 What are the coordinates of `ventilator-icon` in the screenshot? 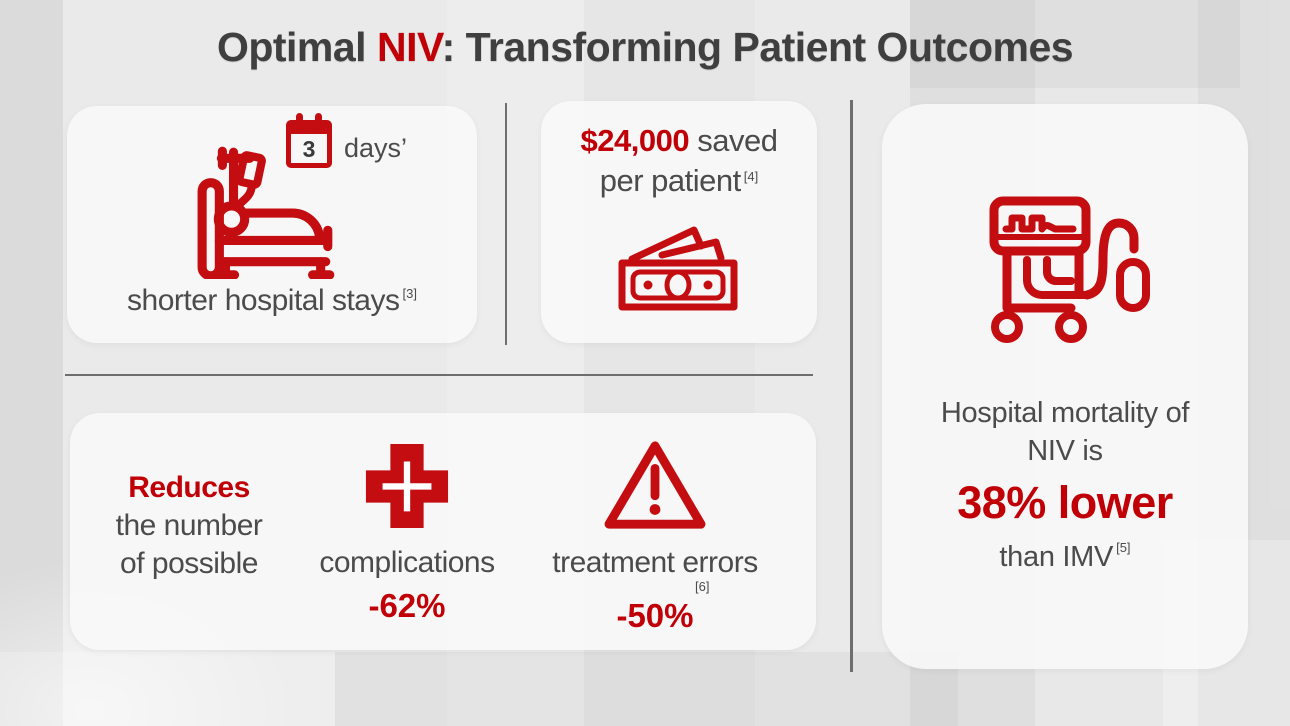 It's located at (1070, 271).